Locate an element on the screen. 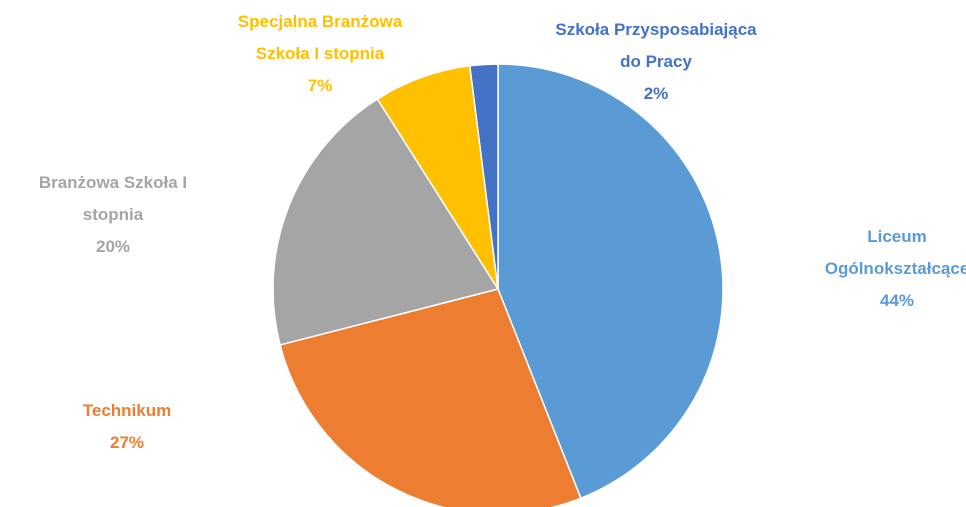 The height and width of the screenshot is (507, 966). slice-label: Technikum 27% is located at coordinates (127, 427).